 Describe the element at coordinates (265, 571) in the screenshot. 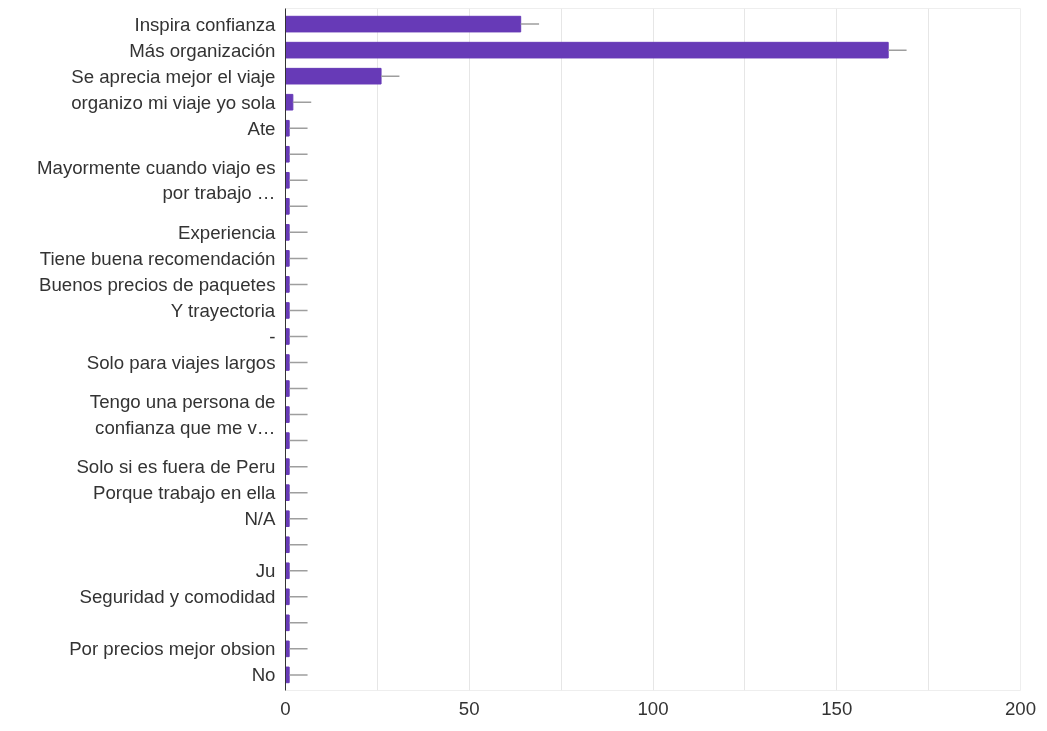

I see `y-tick-label: Ju` at that location.